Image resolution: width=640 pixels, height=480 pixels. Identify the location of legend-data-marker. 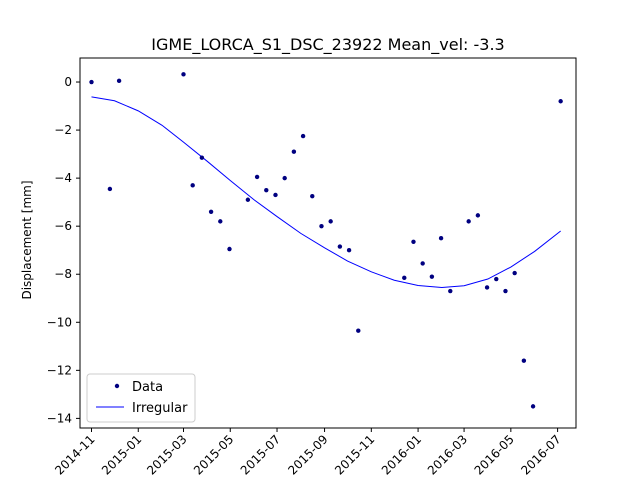
(117, 386).